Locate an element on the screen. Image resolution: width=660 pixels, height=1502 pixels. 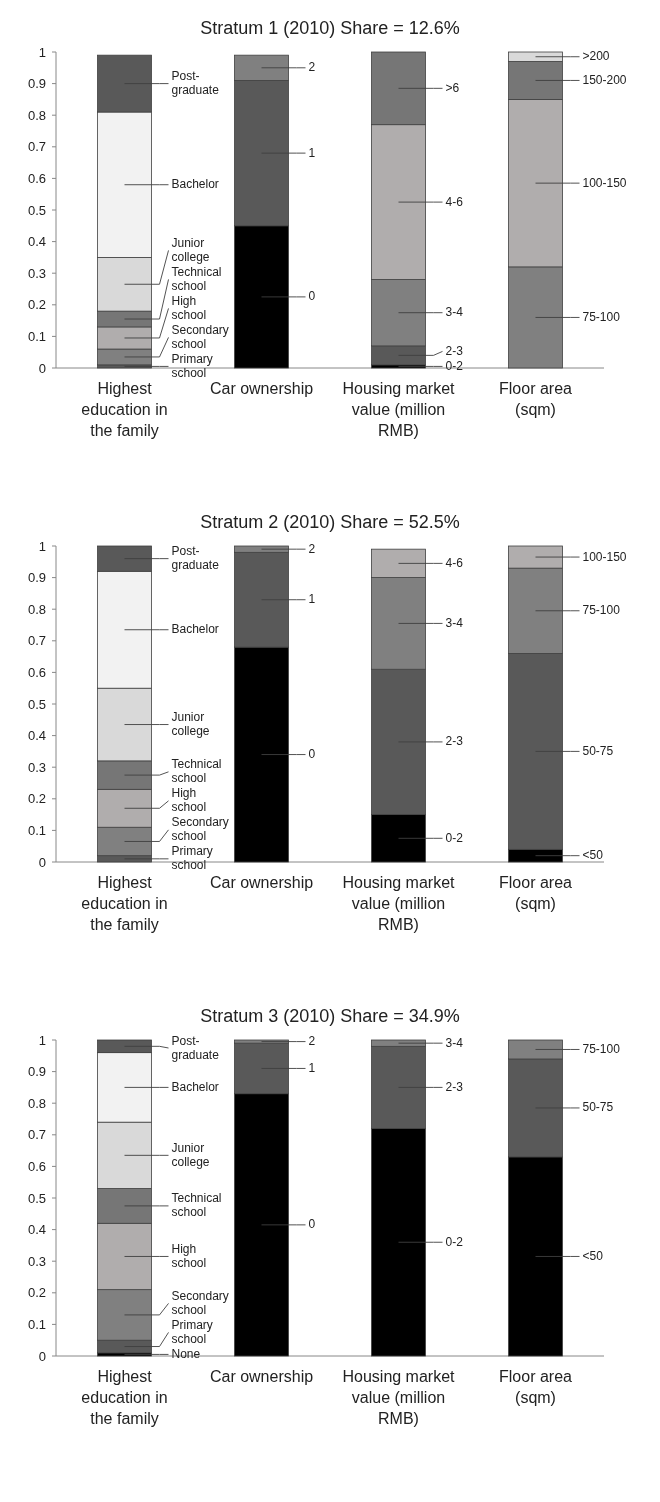
series-label: High school is located at coordinates (189, 307).